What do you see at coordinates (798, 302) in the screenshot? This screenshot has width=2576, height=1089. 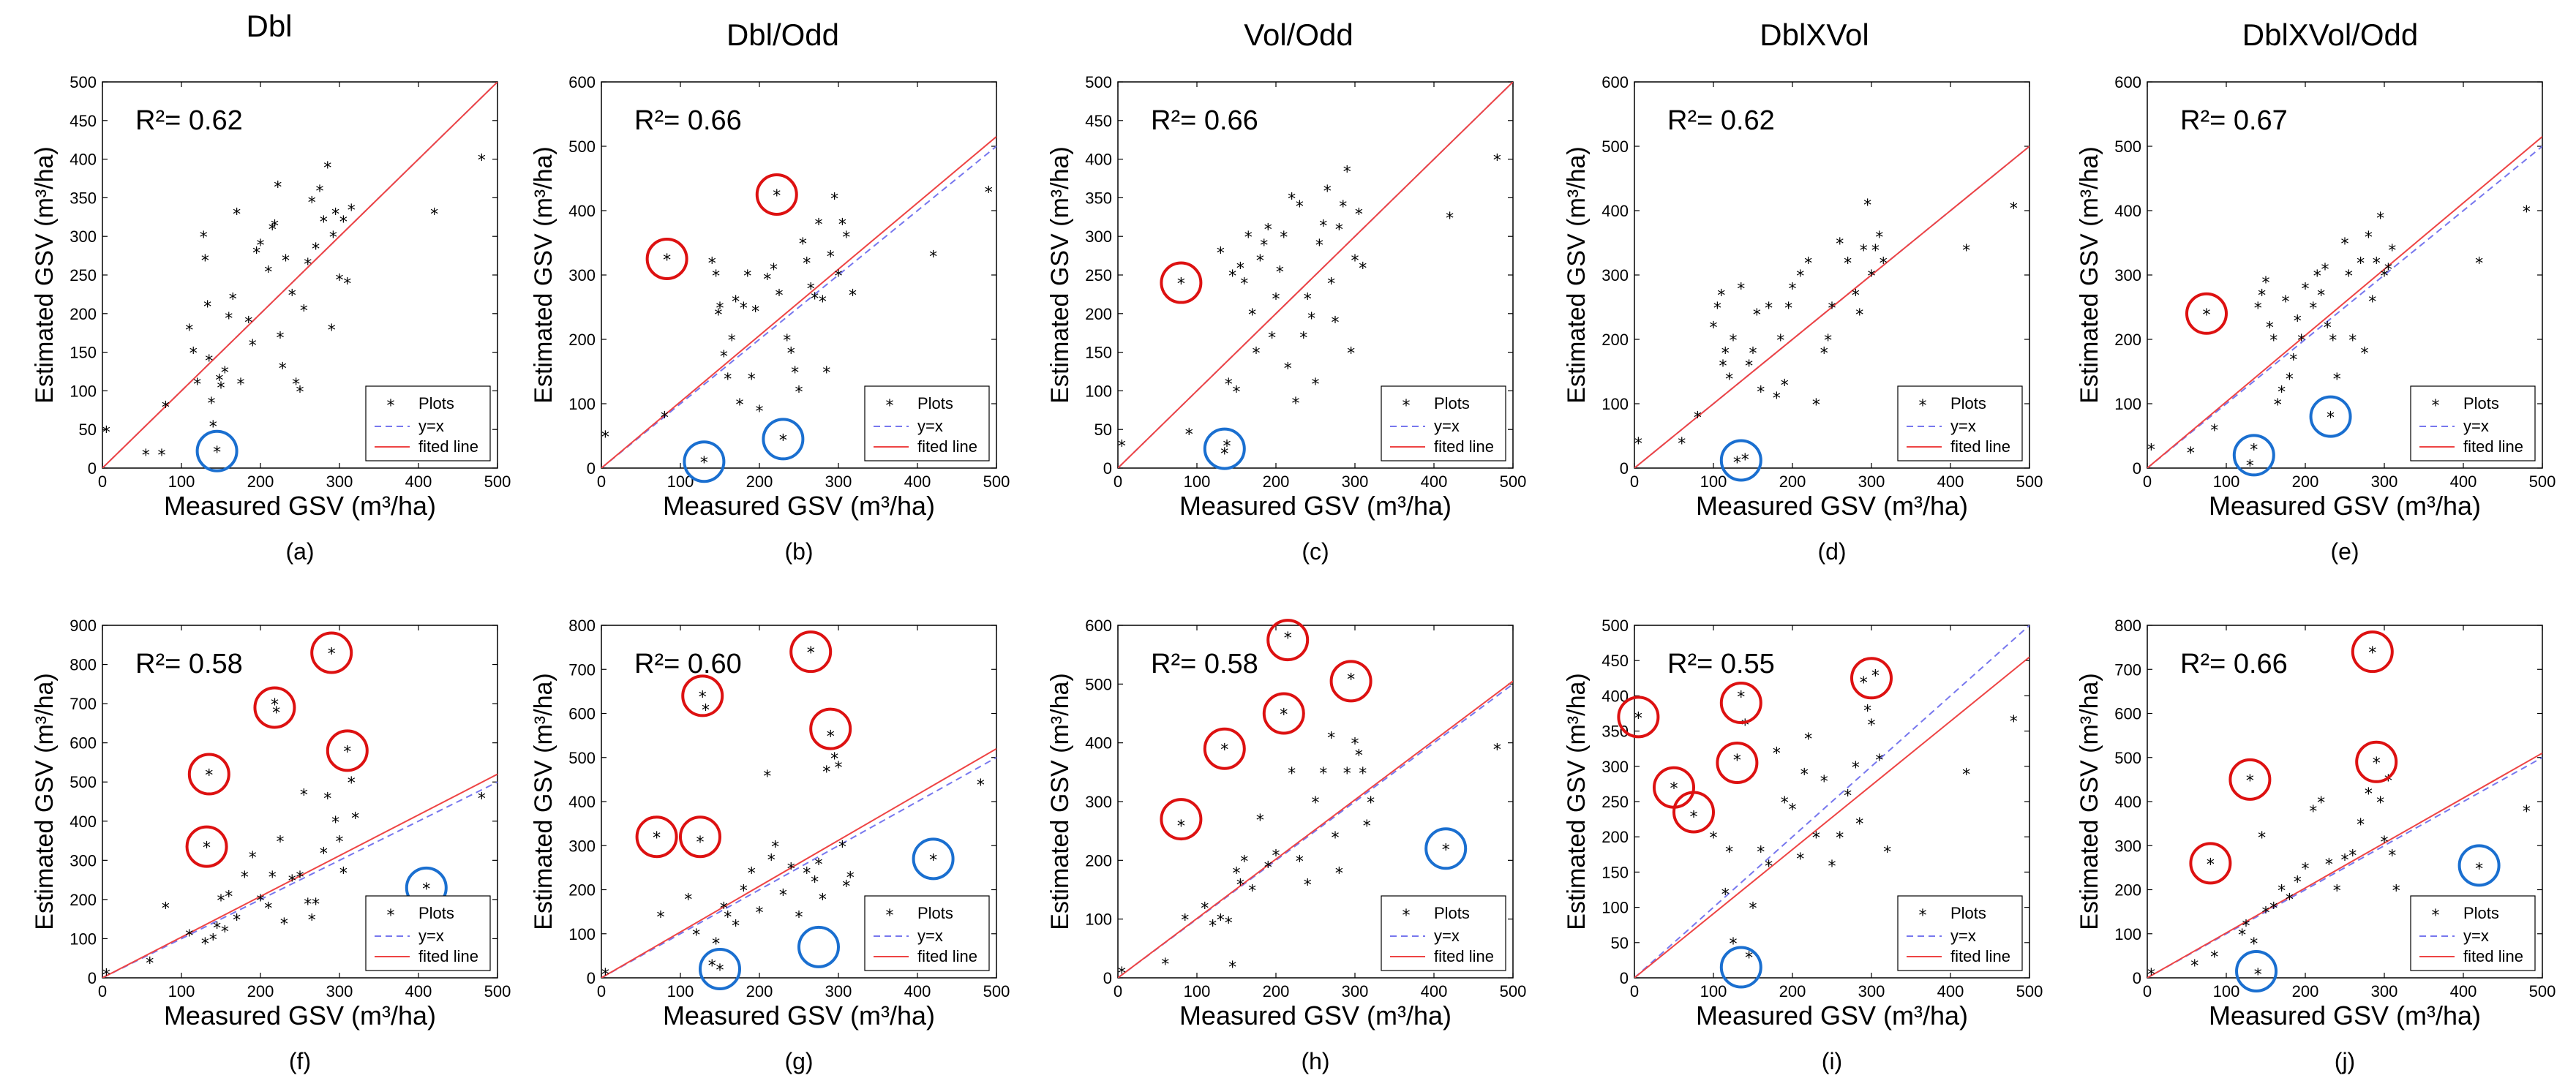 I see `fitted-line` at bounding box center [798, 302].